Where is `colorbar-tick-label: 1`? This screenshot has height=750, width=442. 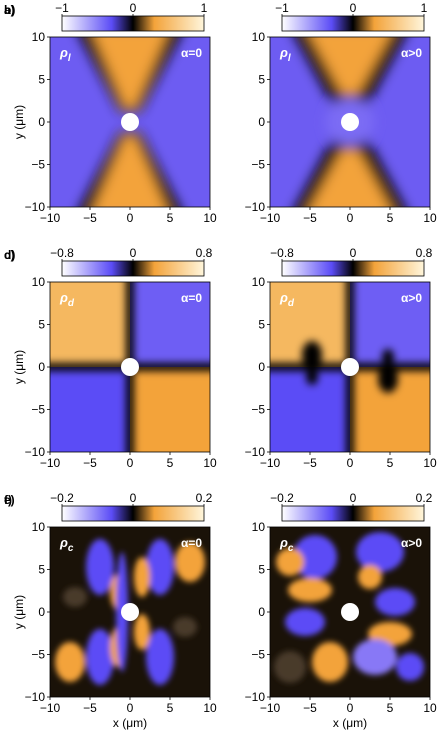
colorbar-tick-label: 1 is located at coordinates (424, 8).